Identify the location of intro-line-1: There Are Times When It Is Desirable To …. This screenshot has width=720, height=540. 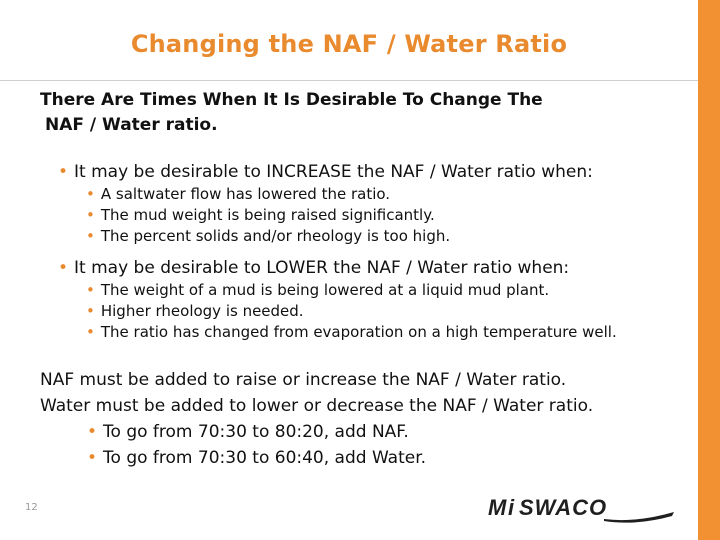
(291, 100).